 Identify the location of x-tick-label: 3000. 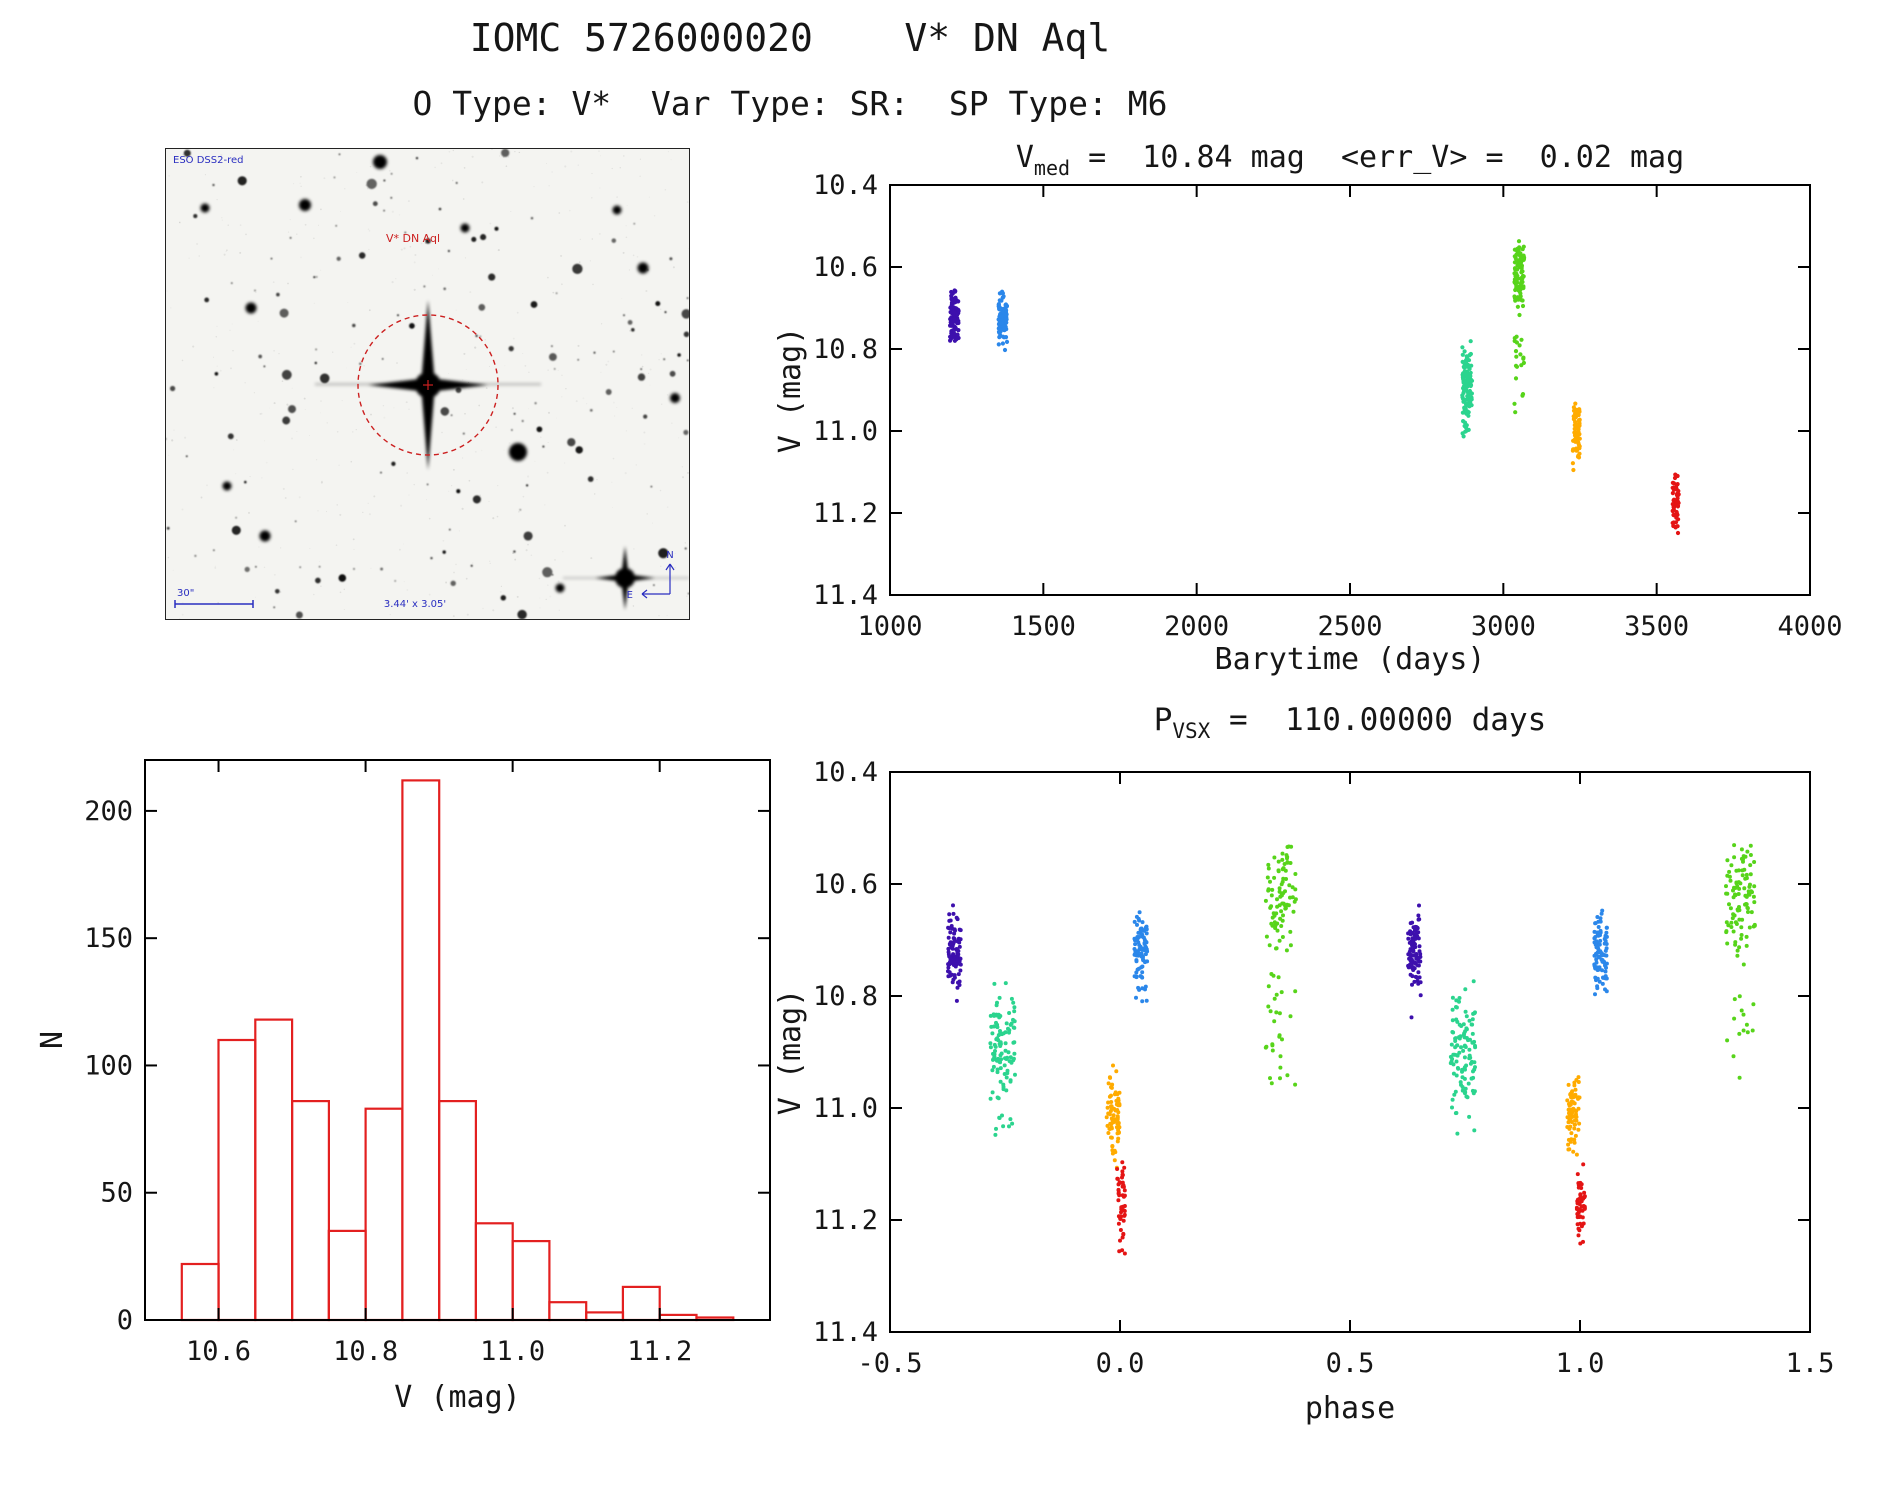
(1503, 626).